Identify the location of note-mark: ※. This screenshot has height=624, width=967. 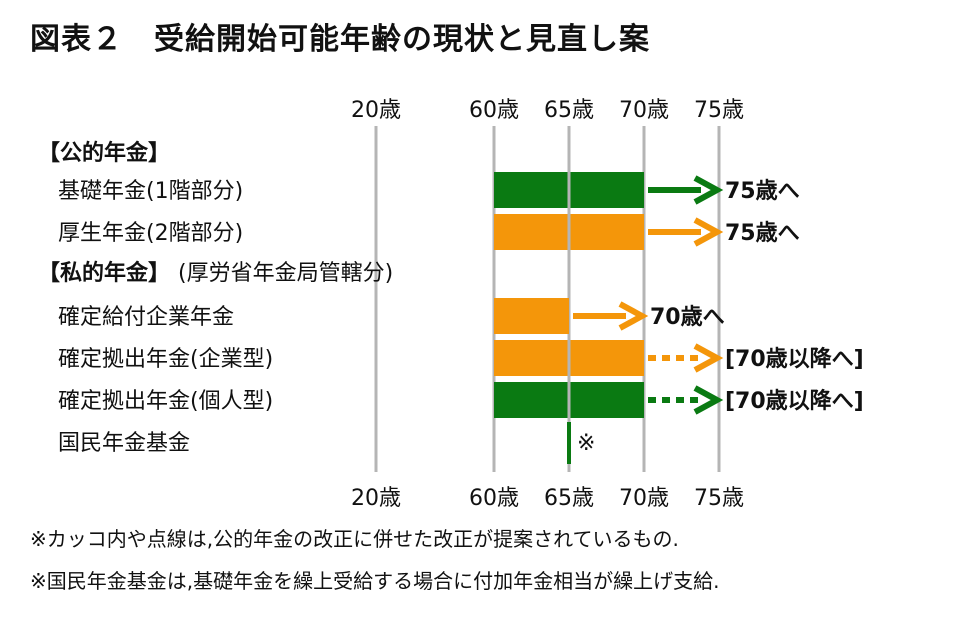
(586, 443).